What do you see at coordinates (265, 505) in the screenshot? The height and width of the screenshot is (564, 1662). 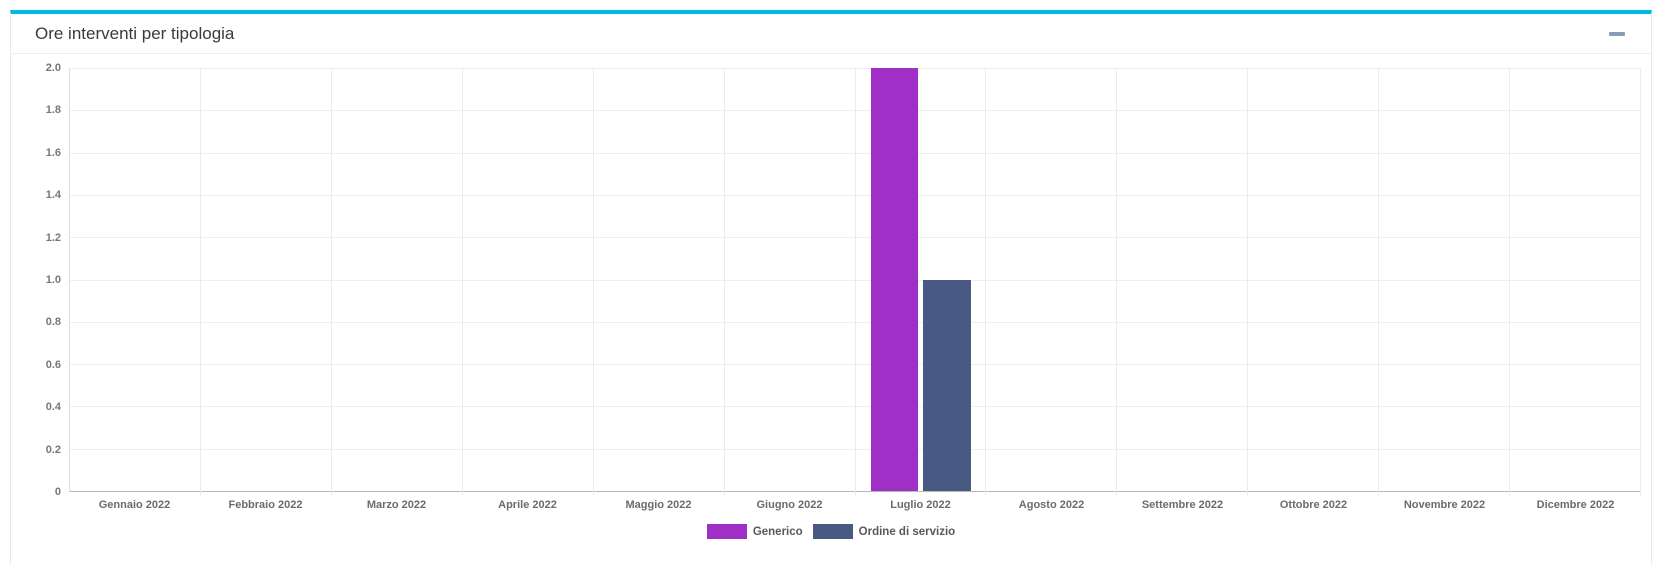 I see `x-tick-label: Febbraio 2022` at bounding box center [265, 505].